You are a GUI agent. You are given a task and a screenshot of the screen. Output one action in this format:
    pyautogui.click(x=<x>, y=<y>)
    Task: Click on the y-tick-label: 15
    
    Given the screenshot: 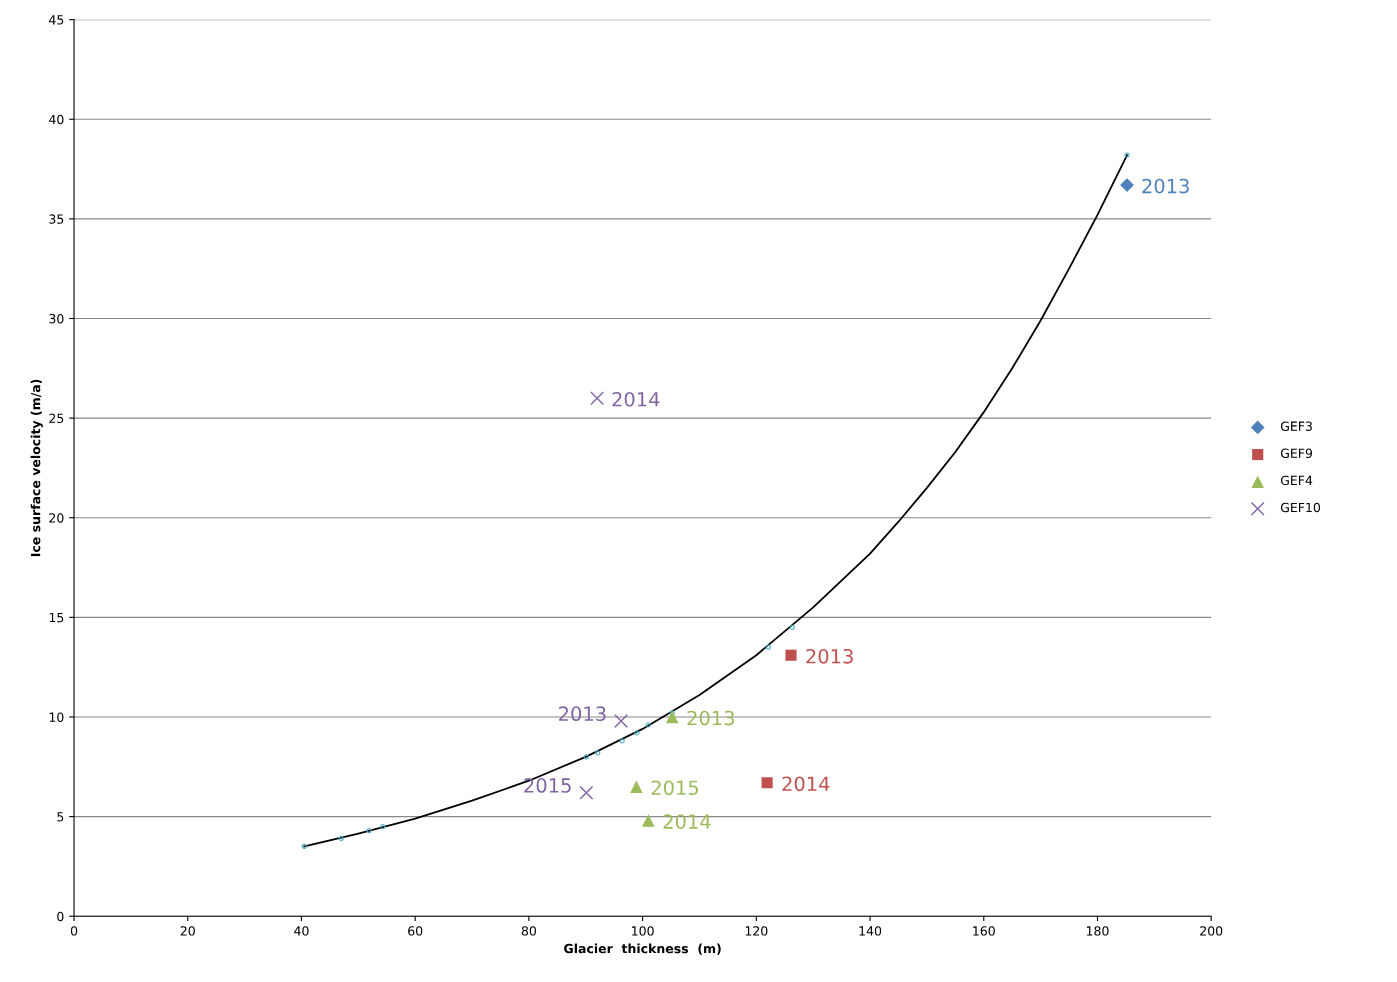 What is the action you would take?
    pyautogui.click(x=56, y=617)
    